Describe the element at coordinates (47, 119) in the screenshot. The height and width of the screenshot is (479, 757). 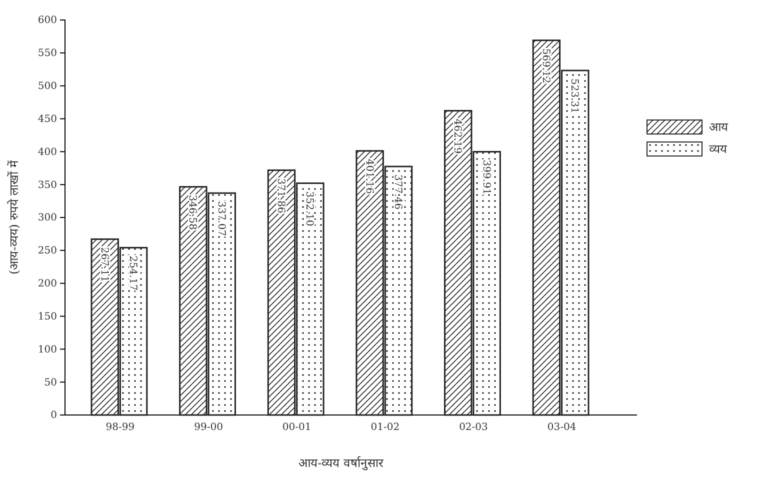
I see `y-tick-label: 450` at that location.